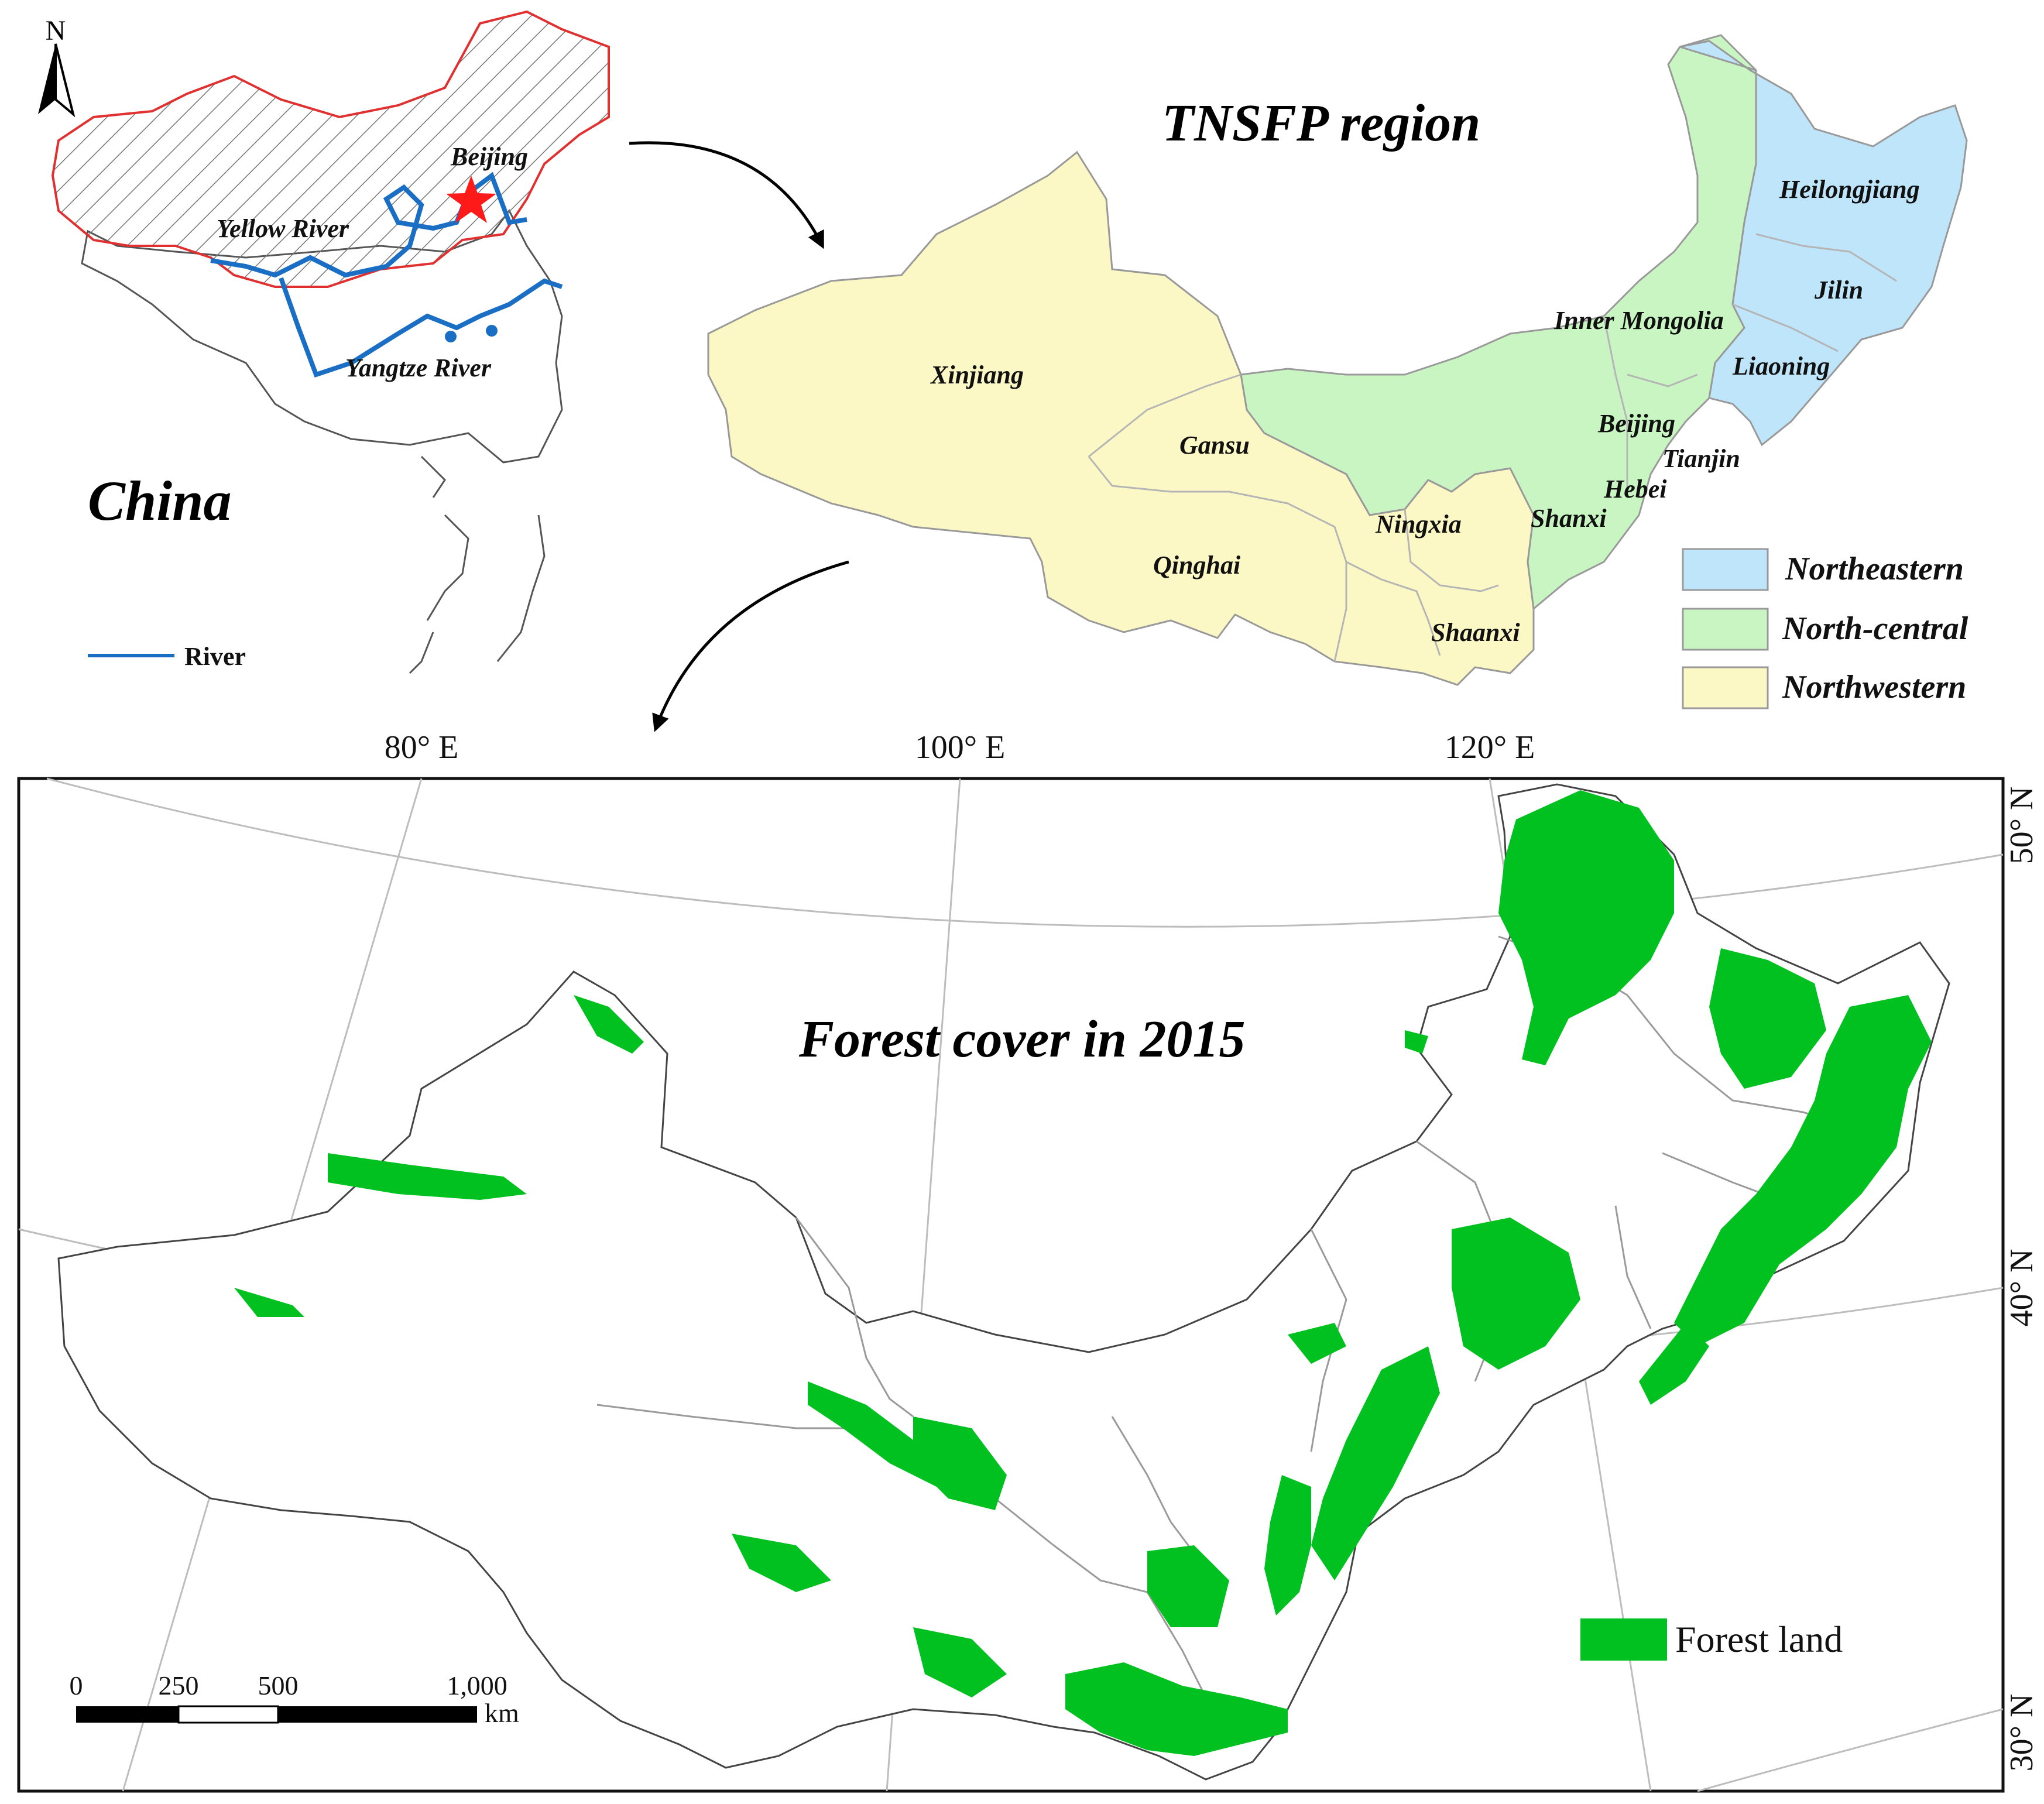  I want to click on label-ningxia: Ningxia, so click(1419, 524).